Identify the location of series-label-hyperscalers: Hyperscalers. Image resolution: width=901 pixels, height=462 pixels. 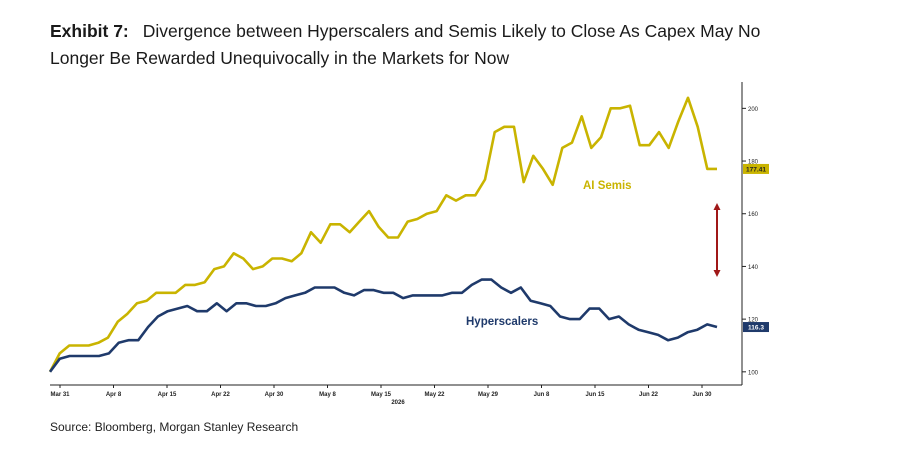
(502, 322).